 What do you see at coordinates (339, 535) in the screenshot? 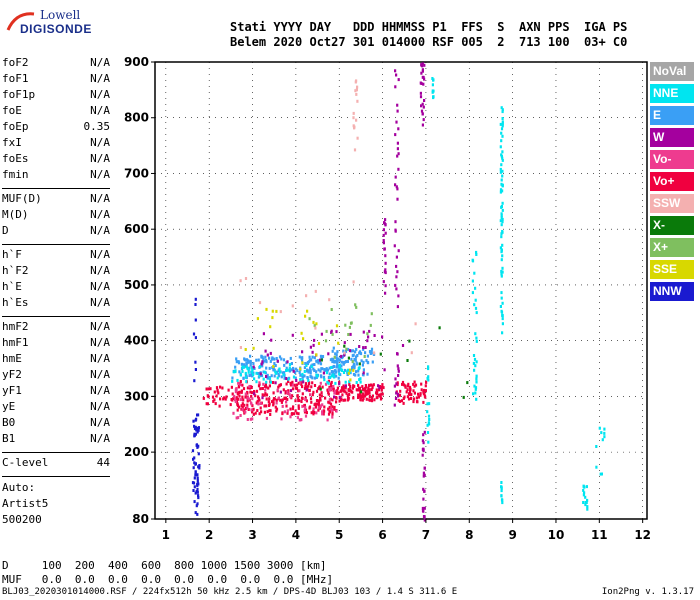
I see `x-tick-label: 5` at bounding box center [339, 535].